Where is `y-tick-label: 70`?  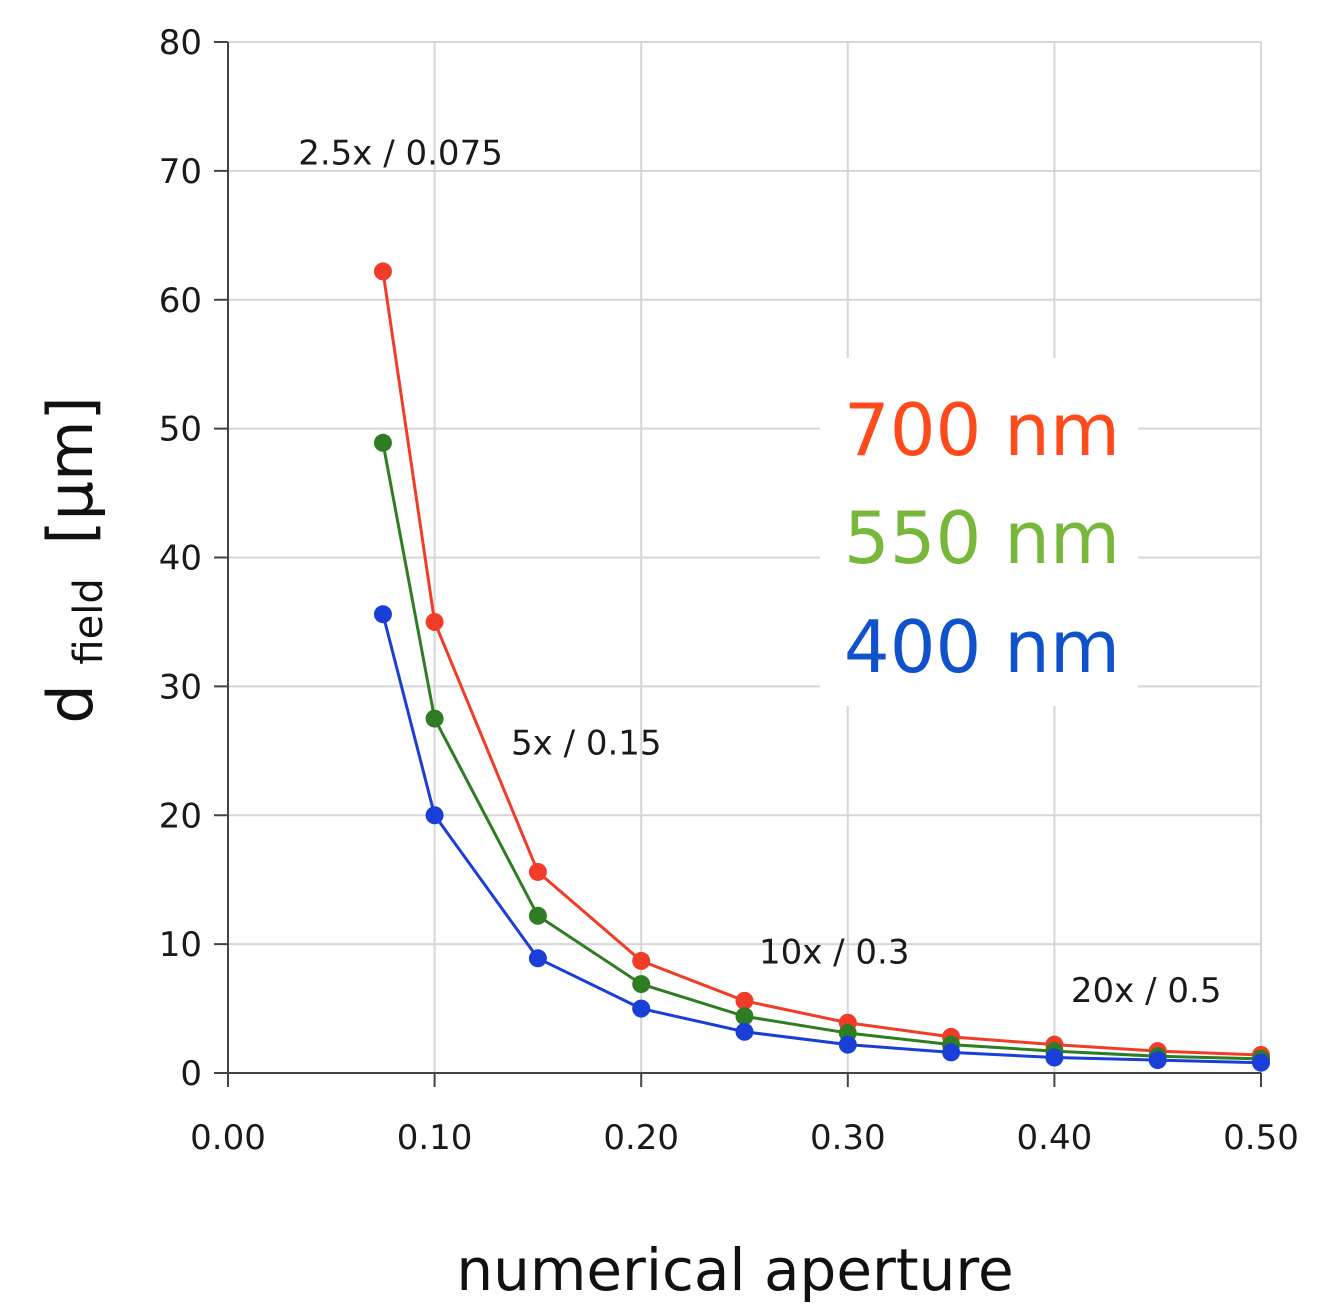
y-tick-label: 70 is located at coordinates (180, 172).